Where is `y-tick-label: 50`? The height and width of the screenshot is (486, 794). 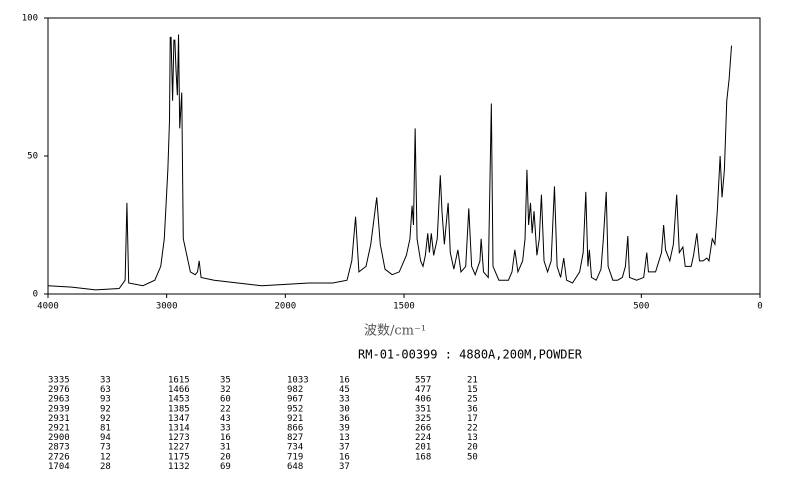
y-tick-label: 50 is located at coordinates (32, 157).